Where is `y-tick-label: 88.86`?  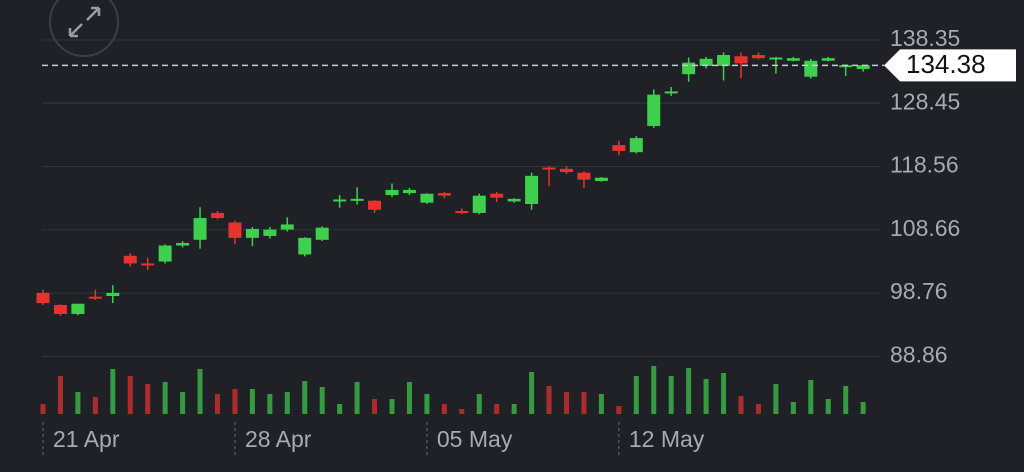
y-tick-label: 88.86 is located at coordinates (919, 354).